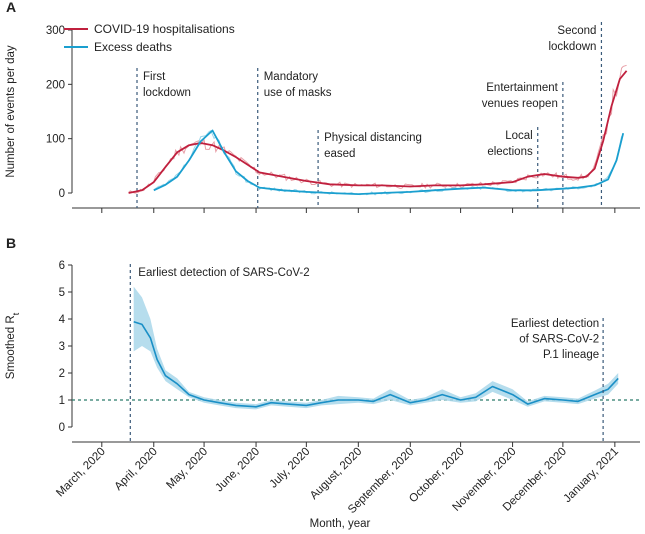  What do you see at coordinates (55, 31) in the screenshot?
I see `y-tick-label-a: 300` at bounding box center [55, 31].